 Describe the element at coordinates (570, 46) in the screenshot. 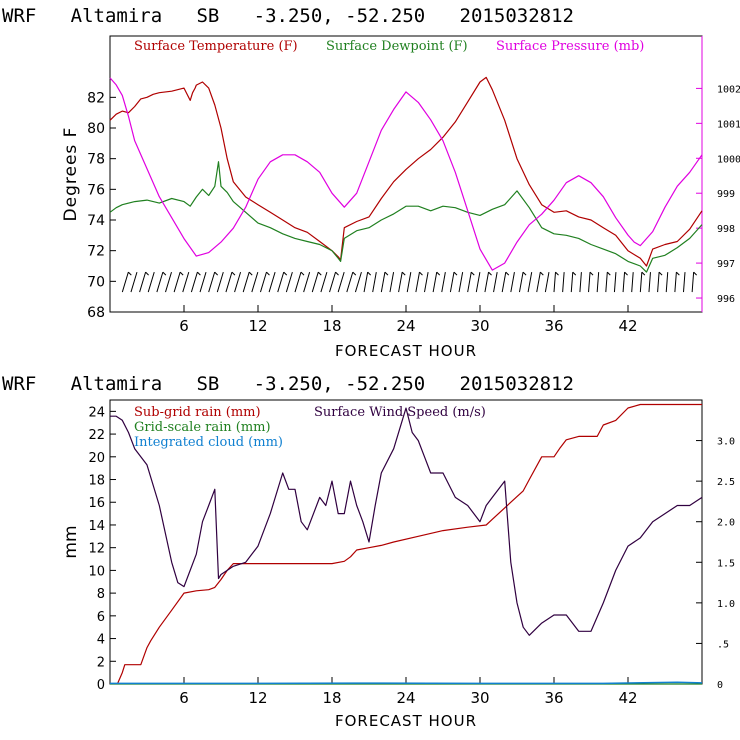

I see `legend-surface-pressure: Surface Pressure (mb)` at that location.